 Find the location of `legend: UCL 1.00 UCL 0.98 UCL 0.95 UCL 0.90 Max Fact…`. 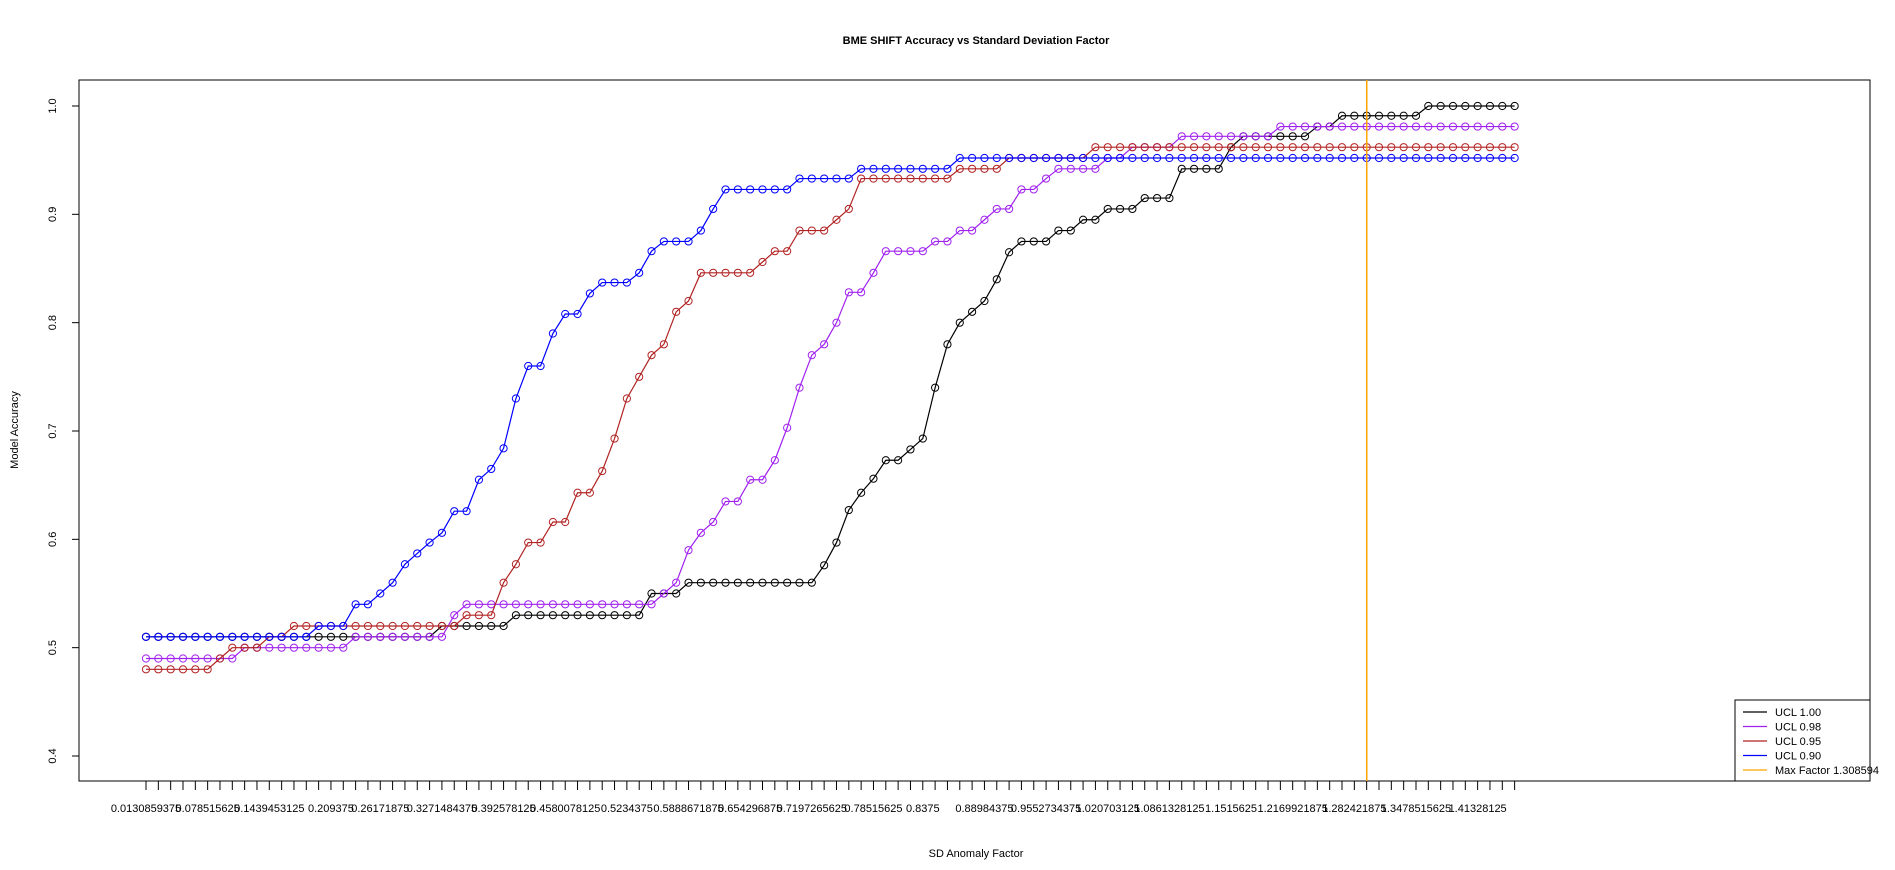

legend: UCL 1.00 UCL 0.98 UCL 0.95 UCL 0.90 Max Fact… is located at coordinates (1806, 740).